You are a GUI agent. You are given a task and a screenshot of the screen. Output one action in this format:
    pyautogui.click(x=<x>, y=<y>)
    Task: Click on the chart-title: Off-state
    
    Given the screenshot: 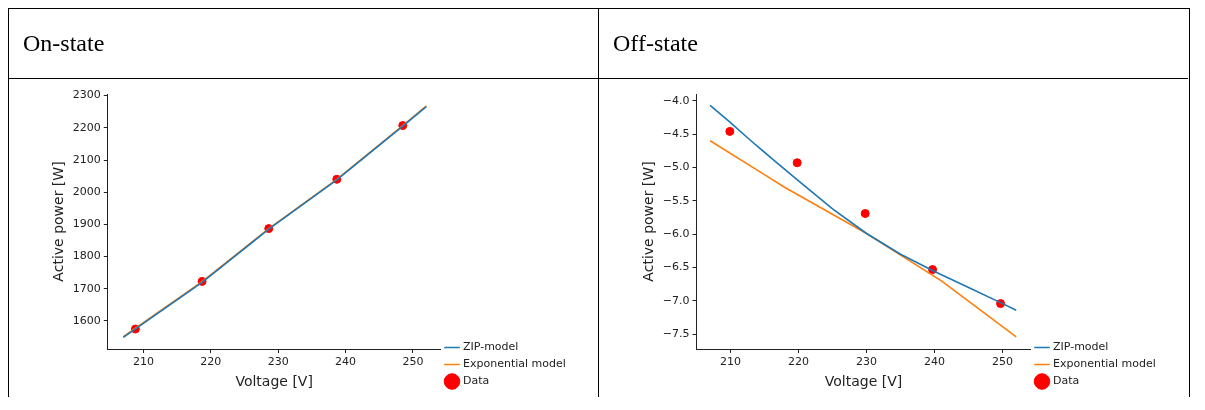 What is the action you would take?
    pyautogui.click(x=893, y=44)
    